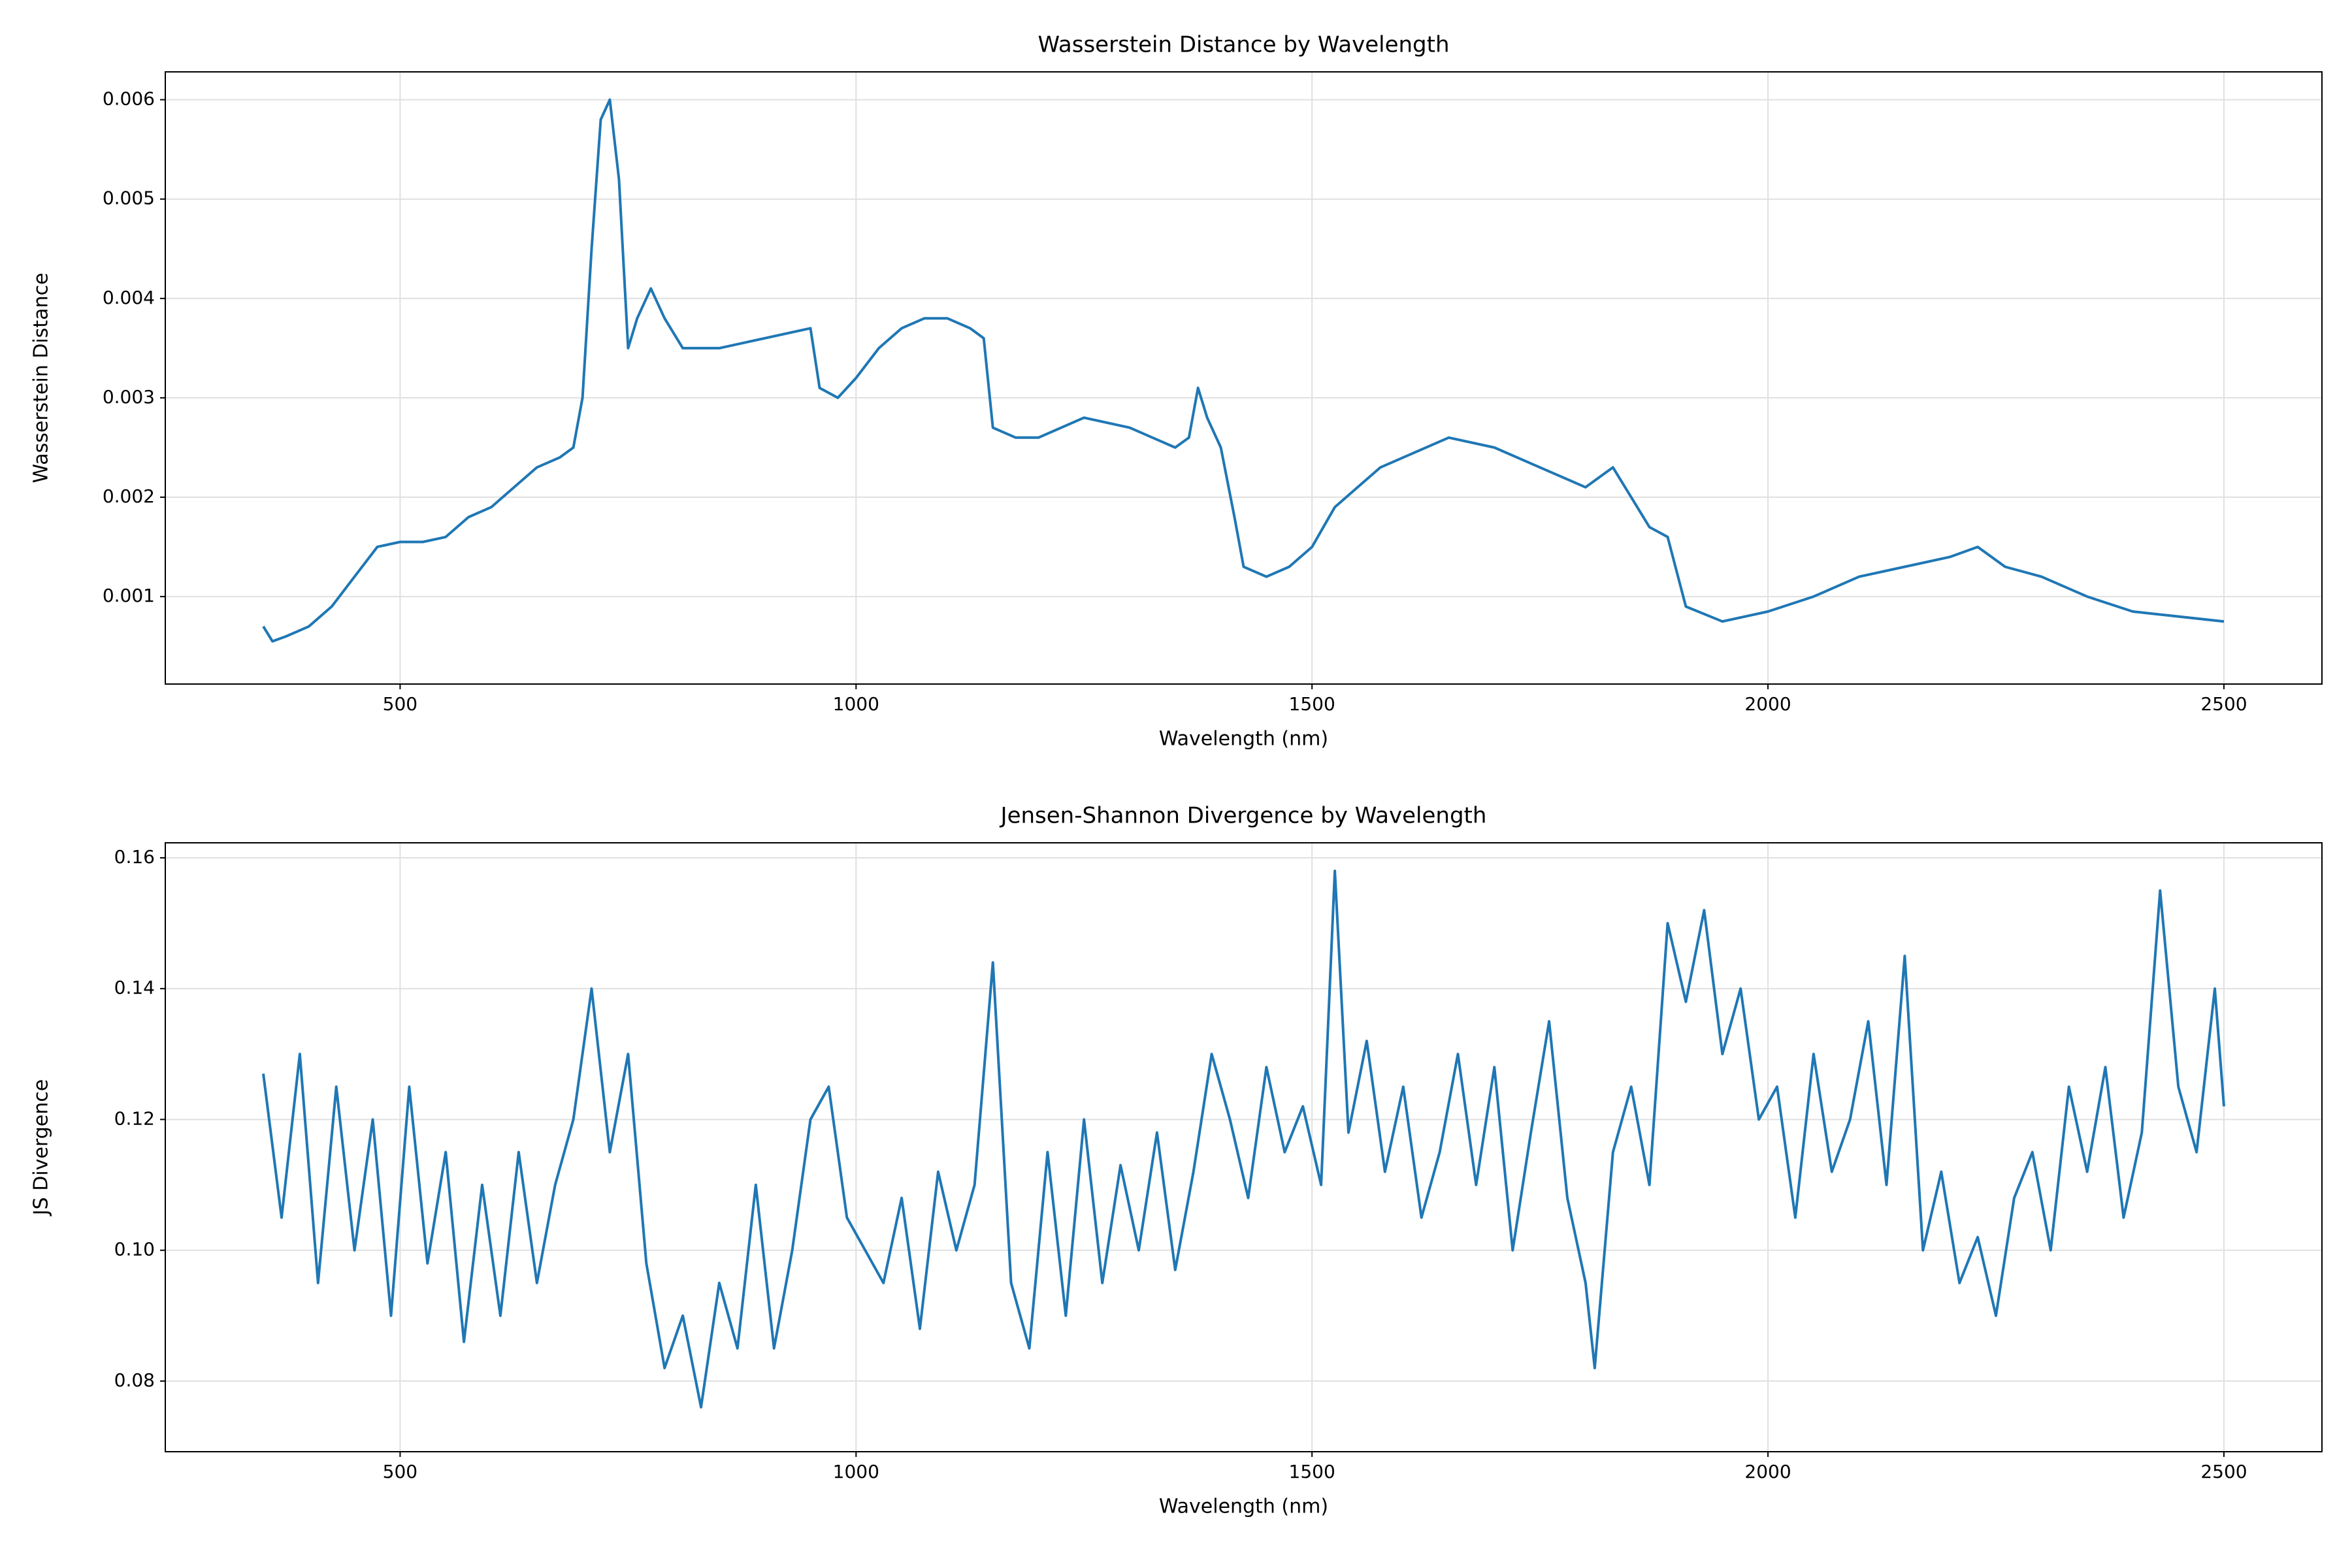 The image size is (2352, 1568). What do you see at coordinates (1243, 45) in the screenshot?
I see `chart-title: Wasserstein Distance by Wavelength` at bounding box center [1243, 45].